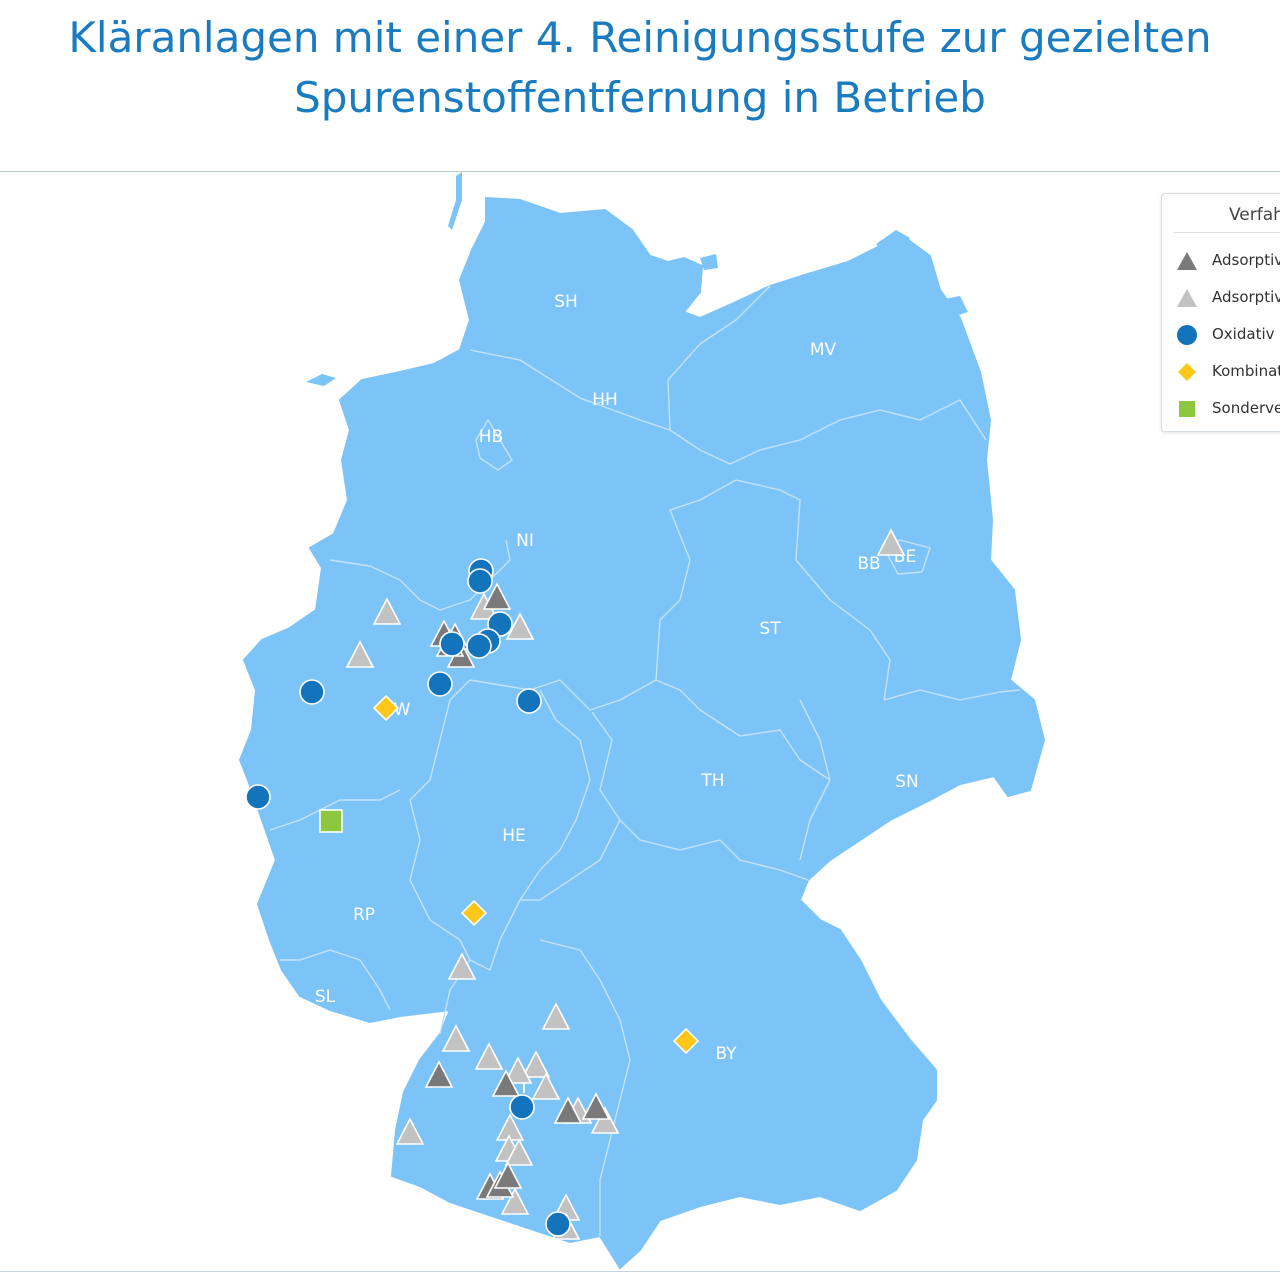  Describe the element at coordinates (402, 710) in the screenshot. I see `state-label-w: W` at that location.